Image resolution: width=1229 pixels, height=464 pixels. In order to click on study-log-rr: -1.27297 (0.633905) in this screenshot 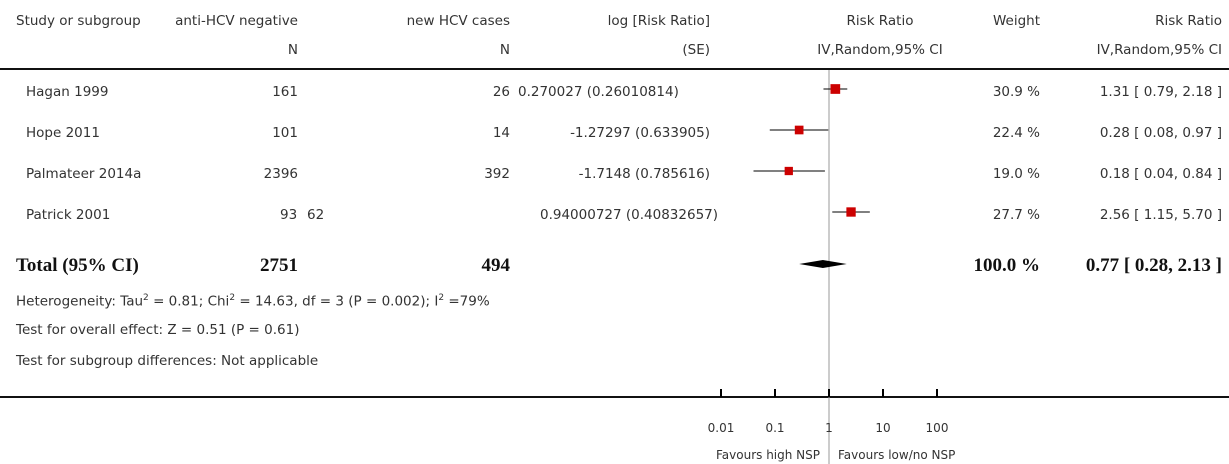, I will do `click(640, 133)`.